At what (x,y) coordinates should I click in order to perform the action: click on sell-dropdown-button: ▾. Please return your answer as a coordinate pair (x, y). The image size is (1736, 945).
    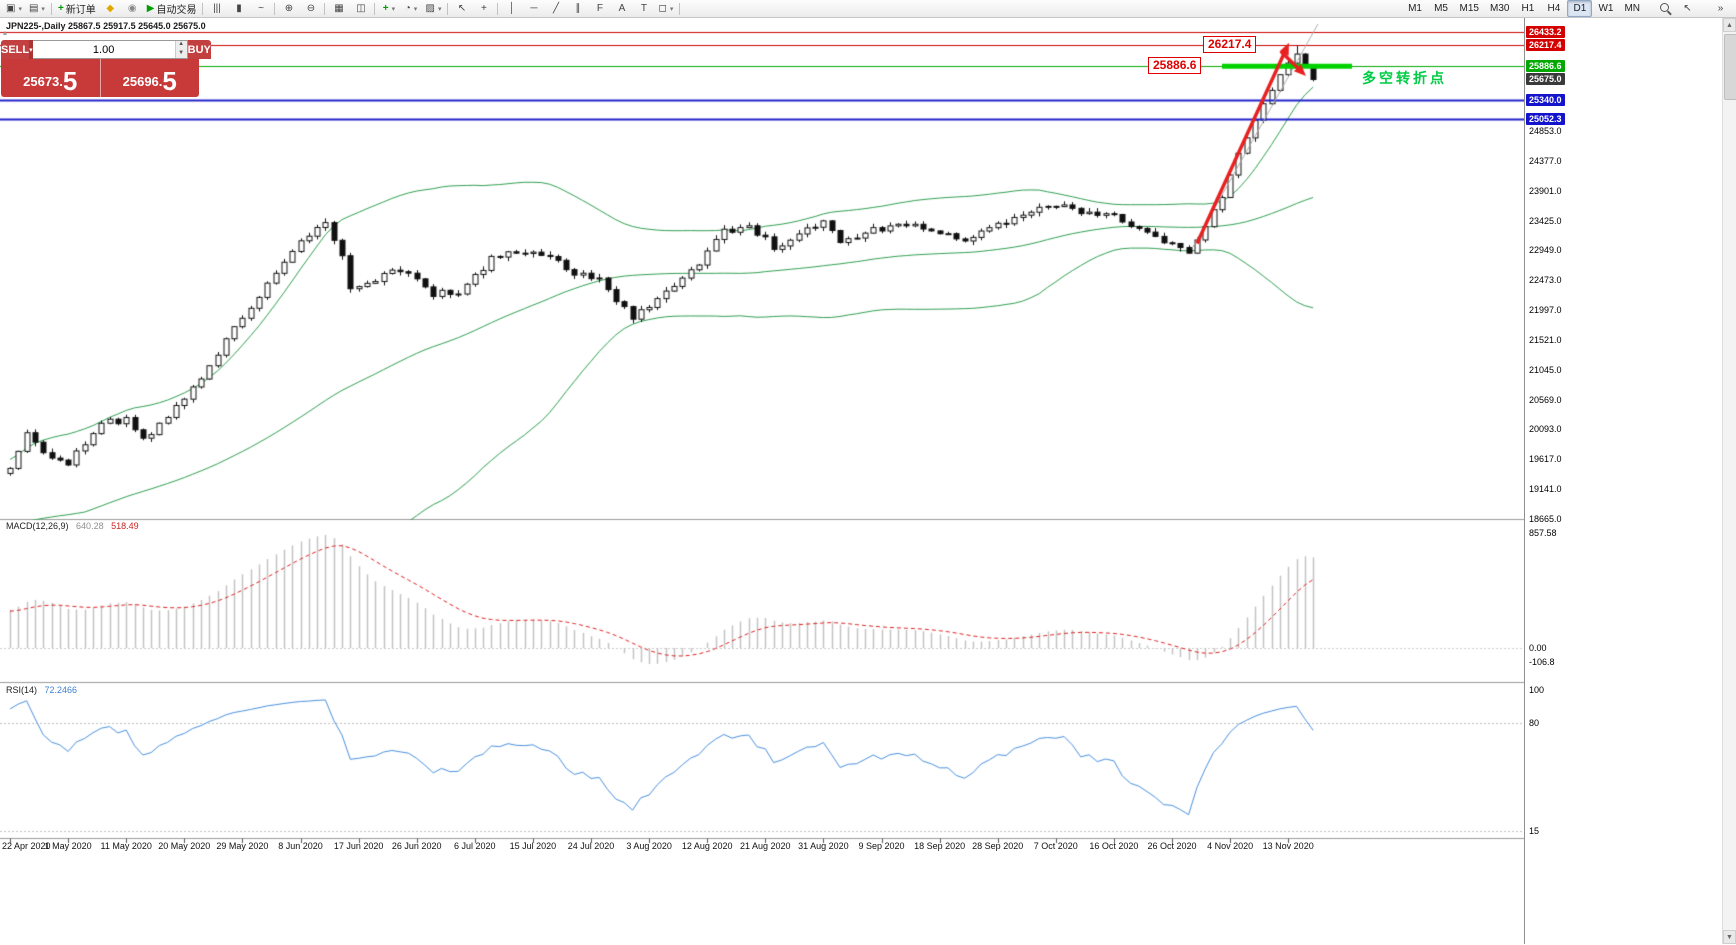
    Looking at the image, I should click on (31, 49).